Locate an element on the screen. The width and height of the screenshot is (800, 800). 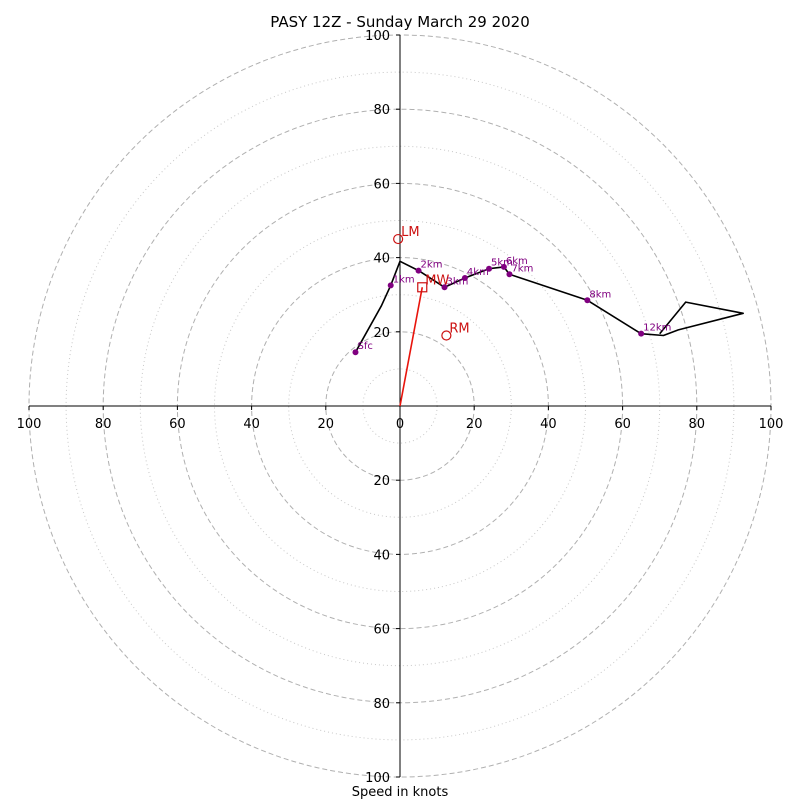
height-marker-2km is located at coordinates (418, 270).